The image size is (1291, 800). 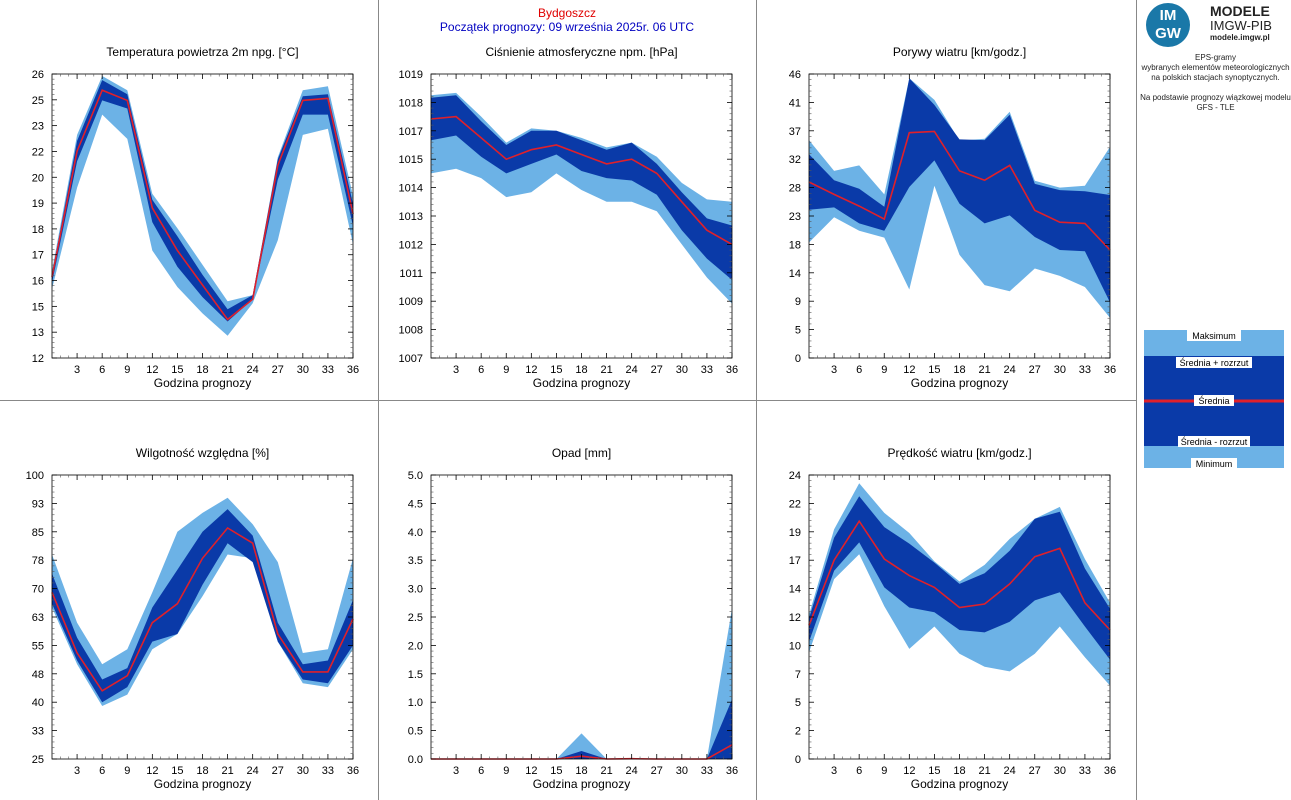 What do you see at coordinates (411, 359) in the screenshot?
I see `y-tick-label: 1007` at bounding box center [411, 359].